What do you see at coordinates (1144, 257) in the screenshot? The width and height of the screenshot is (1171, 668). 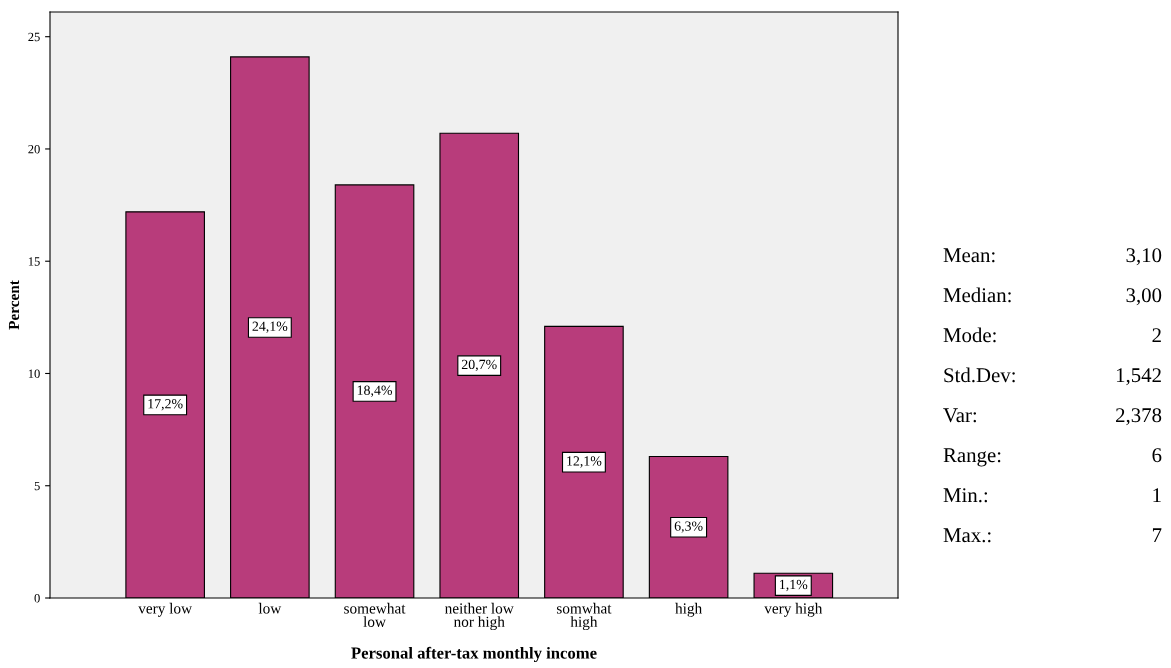 I see `text: 3,10` at bounding box center [1144, 257].